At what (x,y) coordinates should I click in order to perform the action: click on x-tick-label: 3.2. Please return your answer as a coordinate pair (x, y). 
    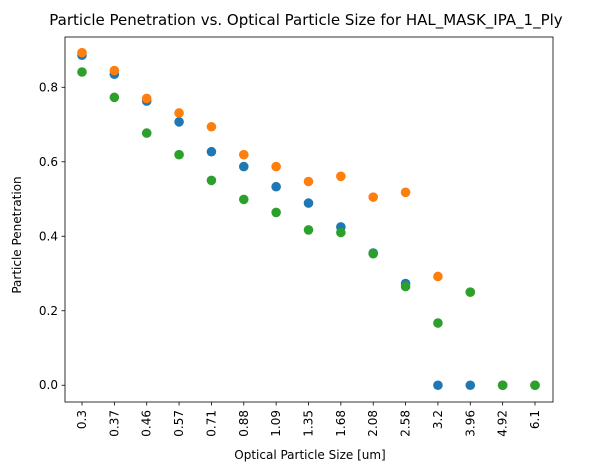
    Looking at the image, I should click on (438, 419).